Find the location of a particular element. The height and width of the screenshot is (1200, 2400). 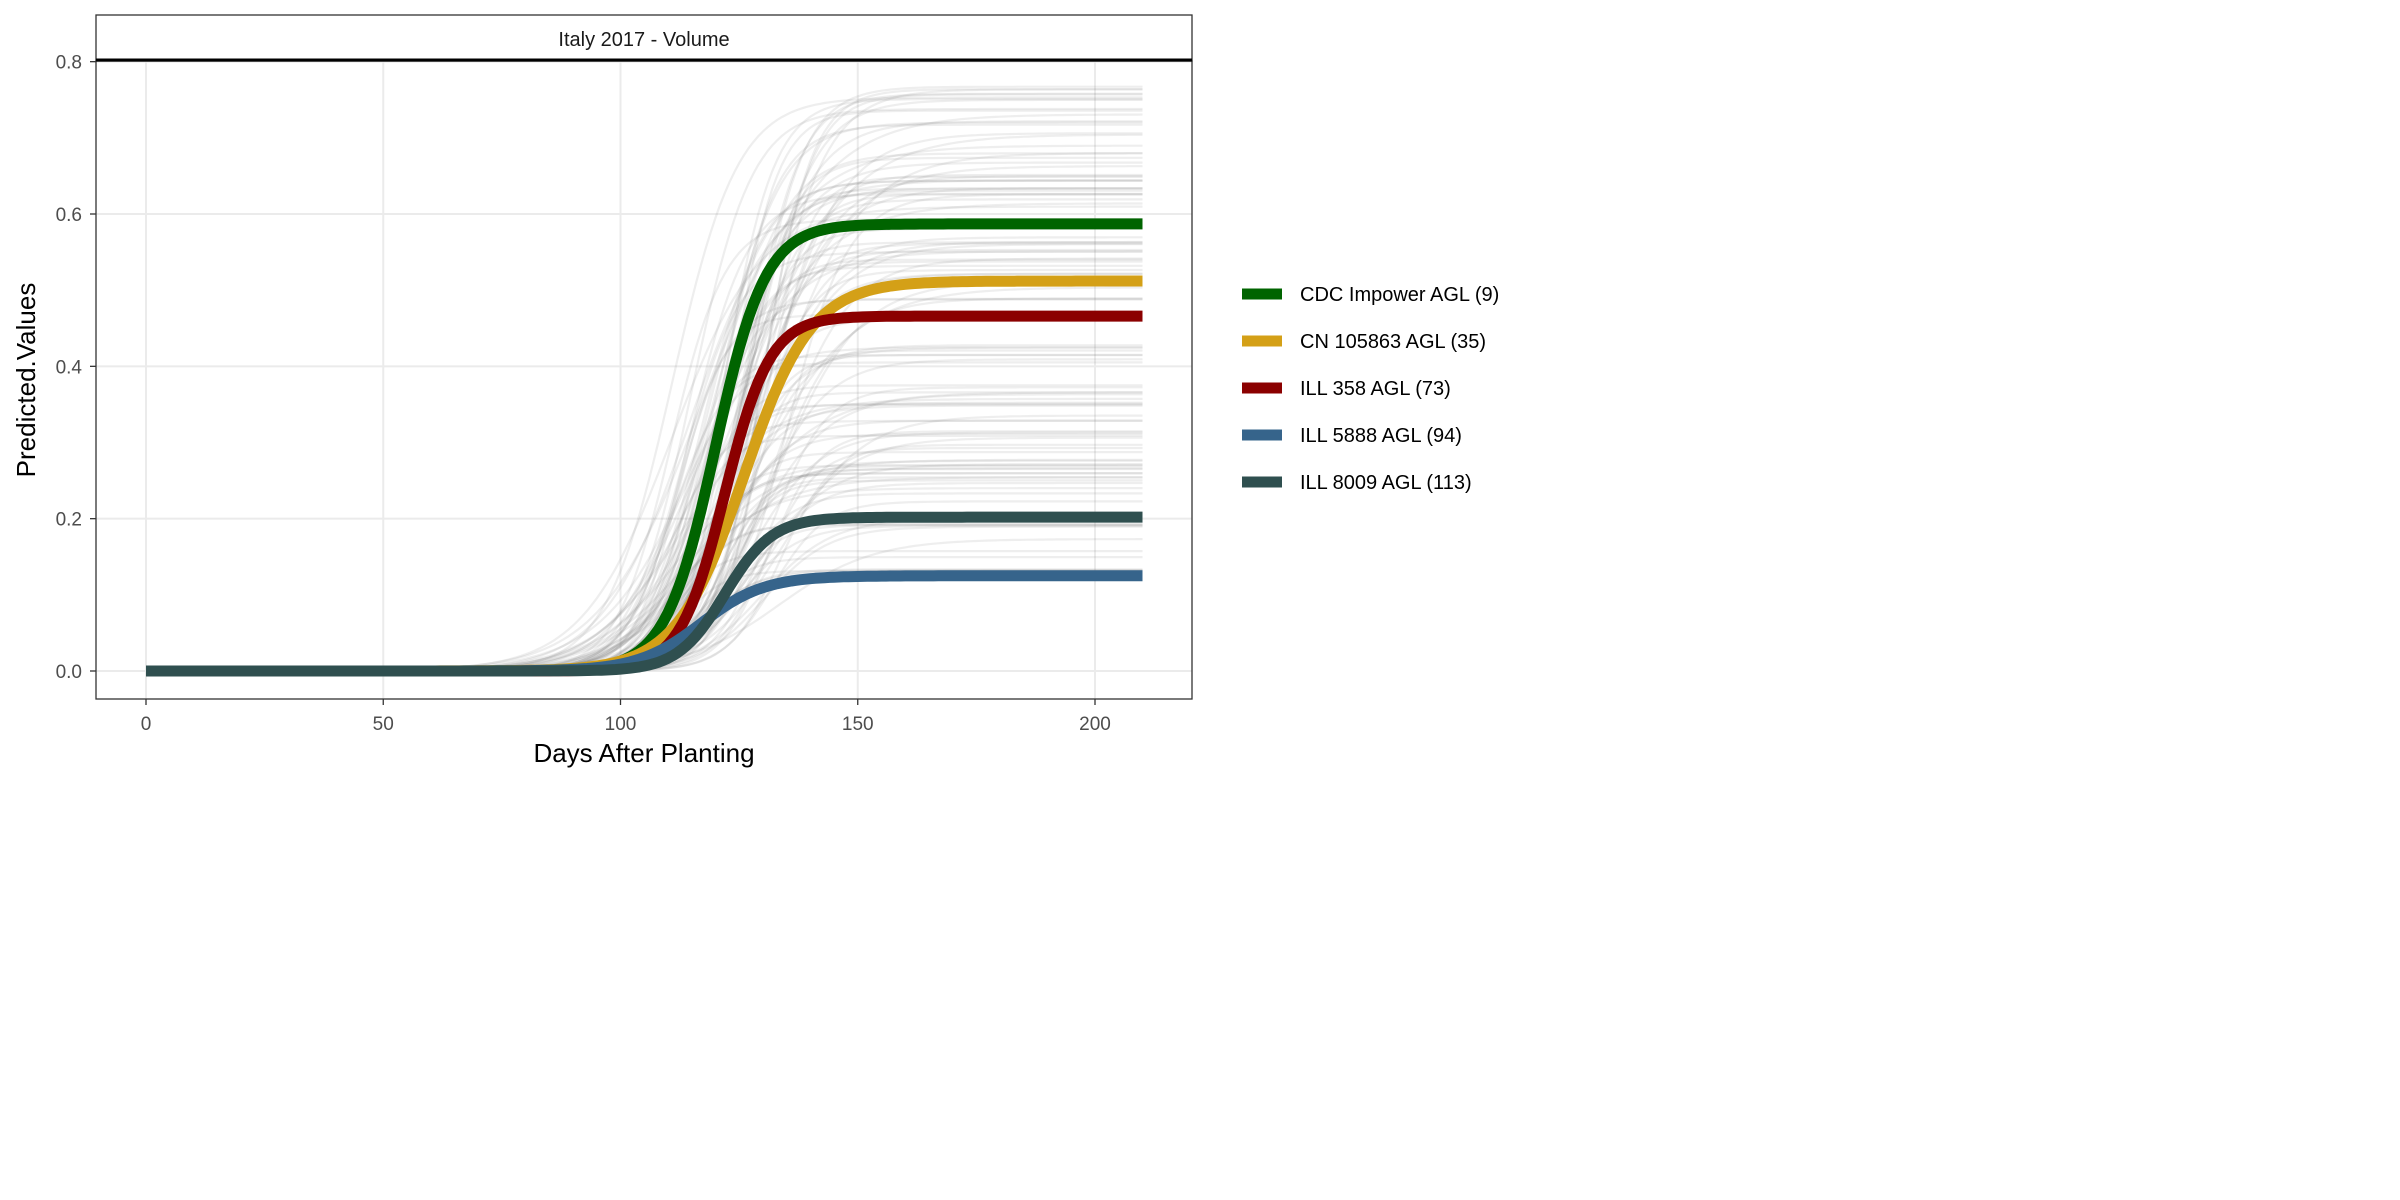

panel-title: Italy 2017 - Volume is located at coordinates (643, 40).